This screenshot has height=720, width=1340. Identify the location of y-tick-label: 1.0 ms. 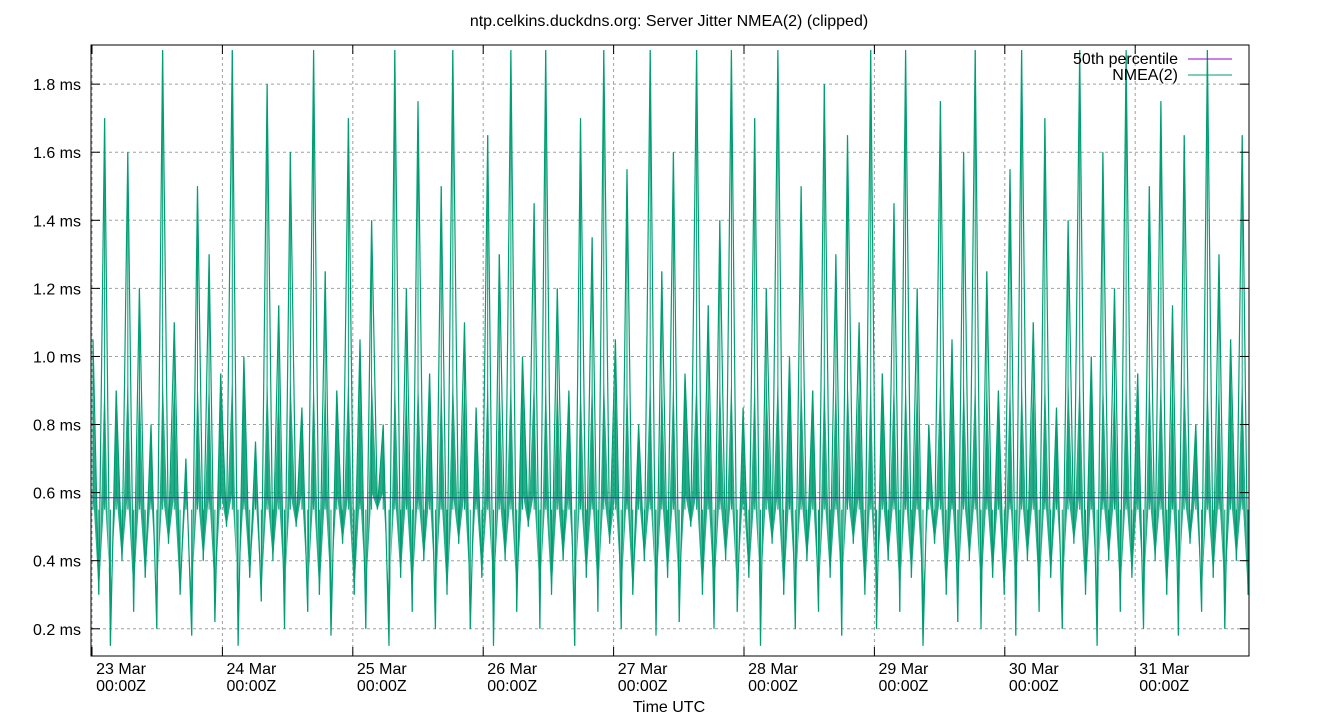
(57, 357).